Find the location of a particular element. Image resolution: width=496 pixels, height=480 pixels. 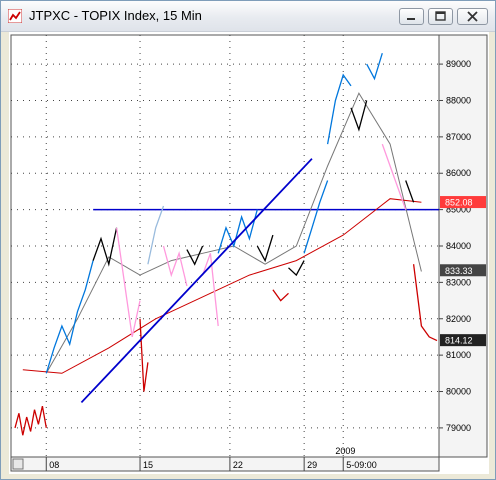

maximize-button is located at coordinates (440, 16).